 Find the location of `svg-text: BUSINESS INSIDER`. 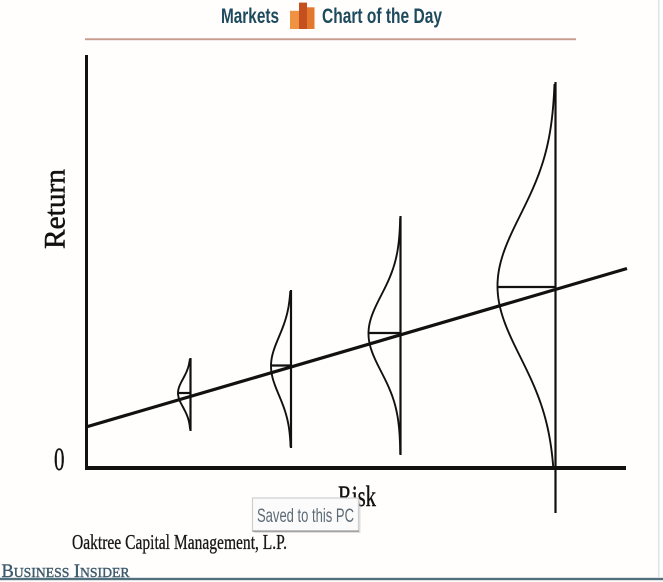

svg-text: BUSINESS INSIDER is located at coordinates (66, 571).